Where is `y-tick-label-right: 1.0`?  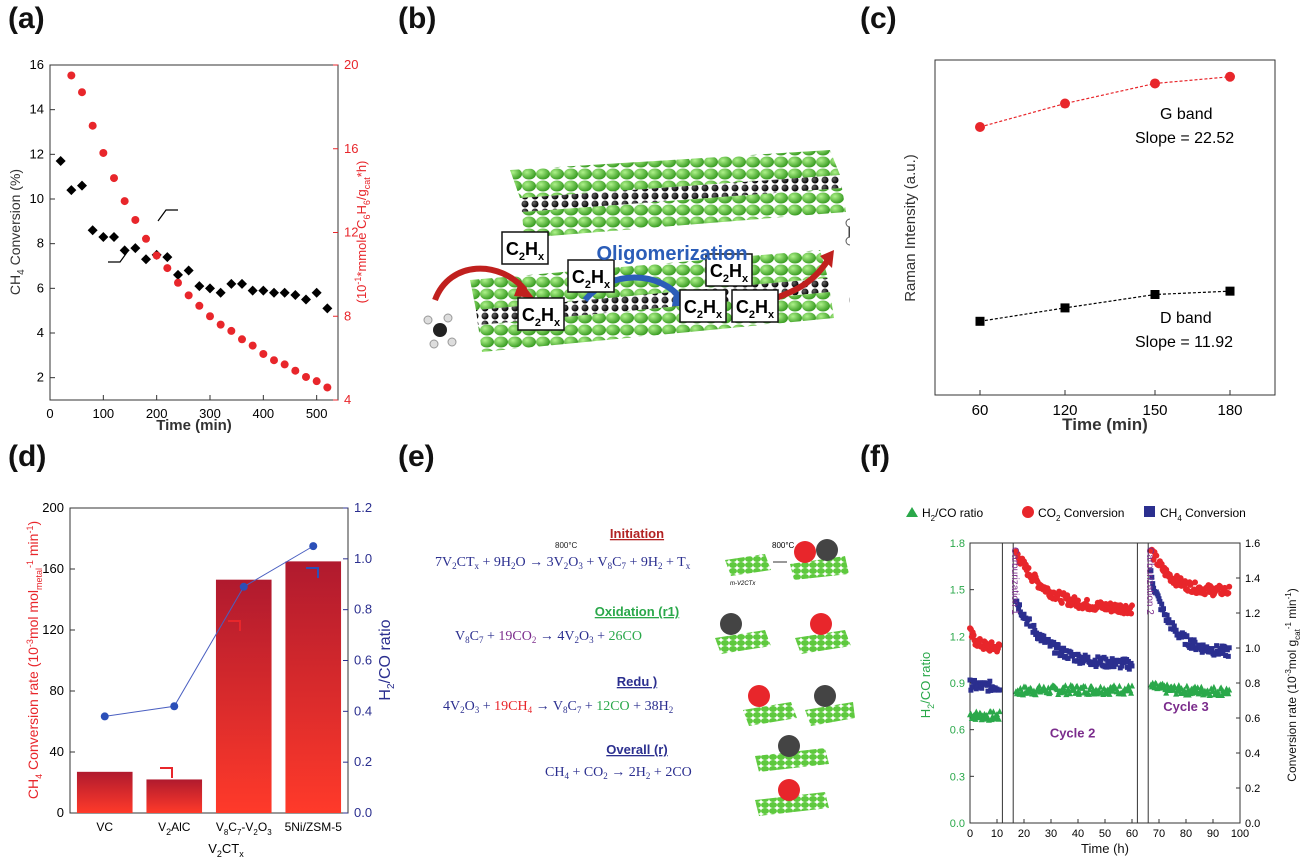 y-tick-label-right: 1.0 is located at coordinates (363, 558).